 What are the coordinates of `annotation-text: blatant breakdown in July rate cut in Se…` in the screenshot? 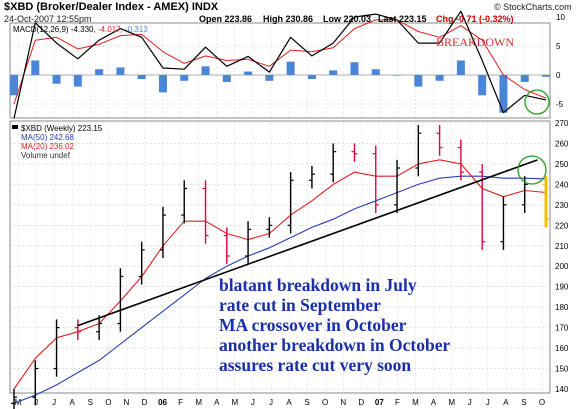 It's located at (334, 325).